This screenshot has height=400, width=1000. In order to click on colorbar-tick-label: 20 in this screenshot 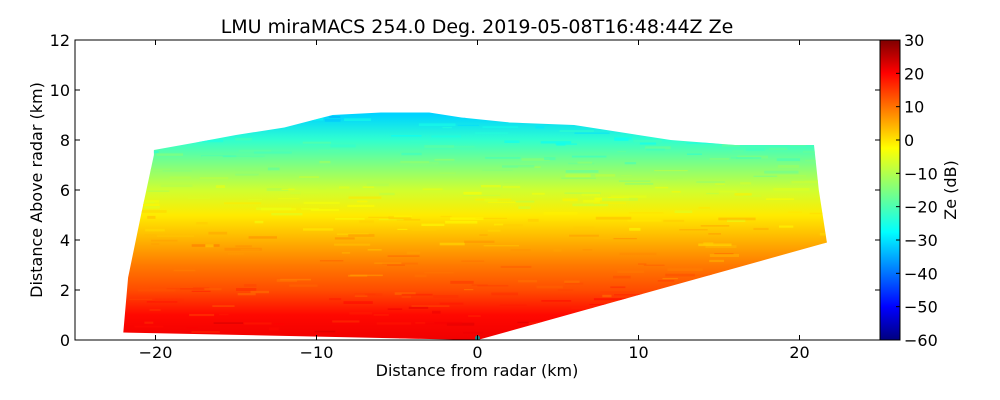, I will do `click(914, 73)`.